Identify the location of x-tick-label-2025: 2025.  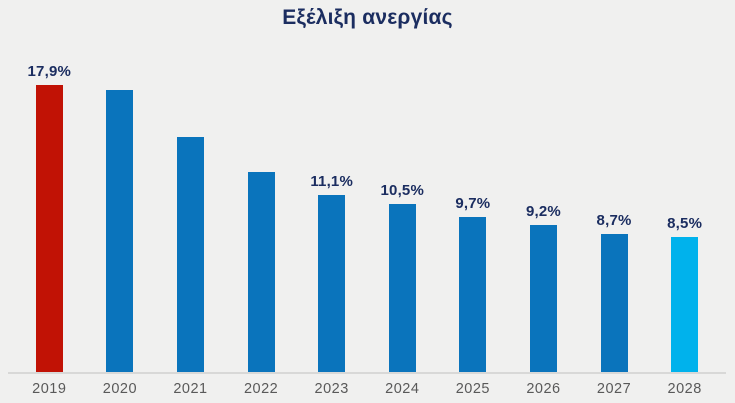
(472, 389).